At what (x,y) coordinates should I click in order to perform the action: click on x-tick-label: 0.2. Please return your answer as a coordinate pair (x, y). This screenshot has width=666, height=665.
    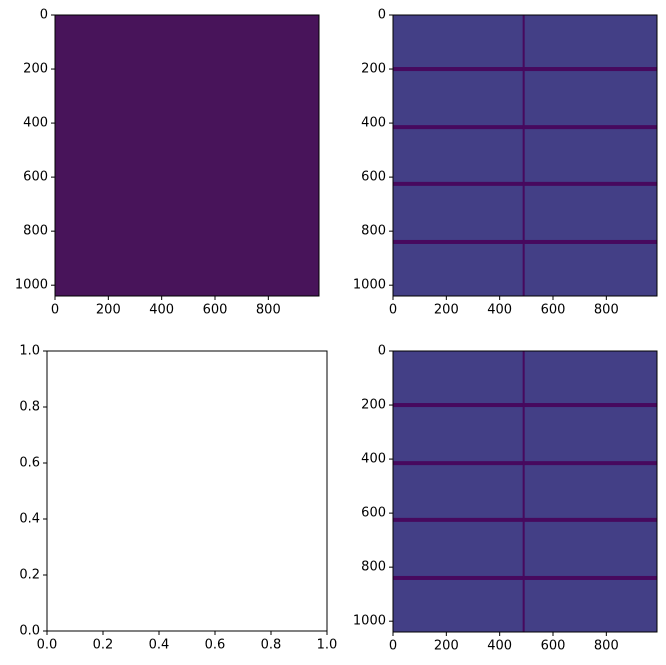
    Looking at the image, I should click on (103, 645).